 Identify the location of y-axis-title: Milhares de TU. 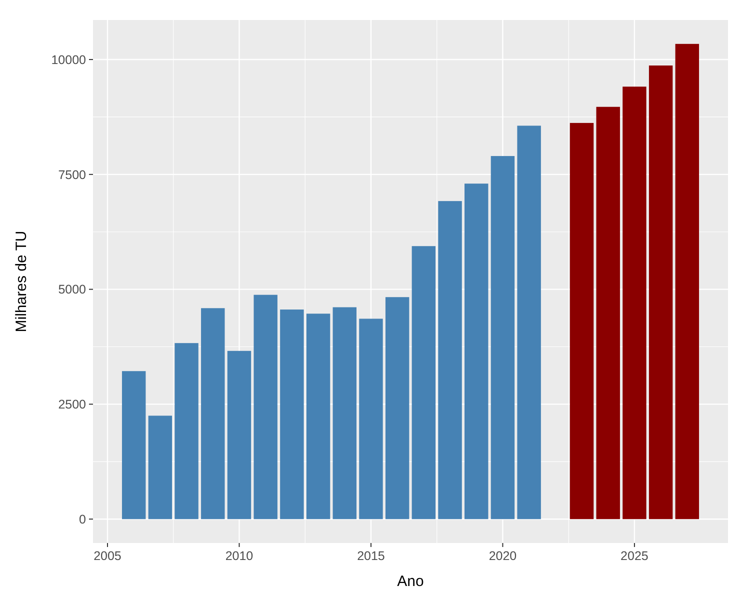
(21, 281).